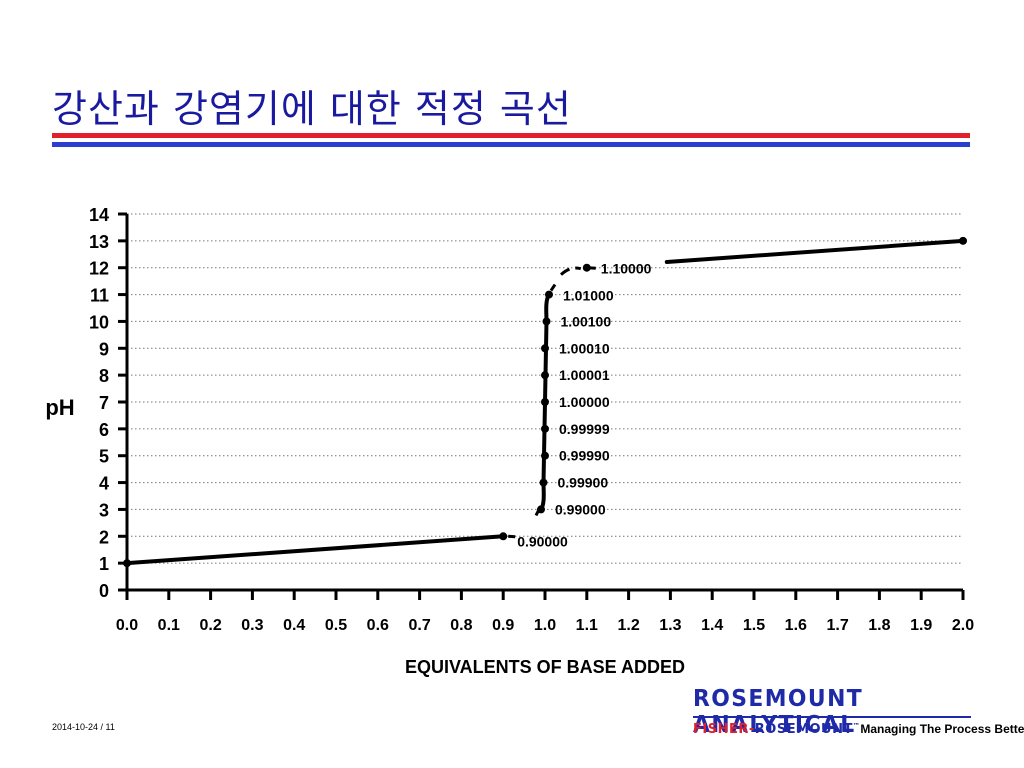 The image size is (1024, 768). Describe the element at coordinates (754, 625) in the screenshot. I see `x-tick-label-1.5: 1.5` at that location.